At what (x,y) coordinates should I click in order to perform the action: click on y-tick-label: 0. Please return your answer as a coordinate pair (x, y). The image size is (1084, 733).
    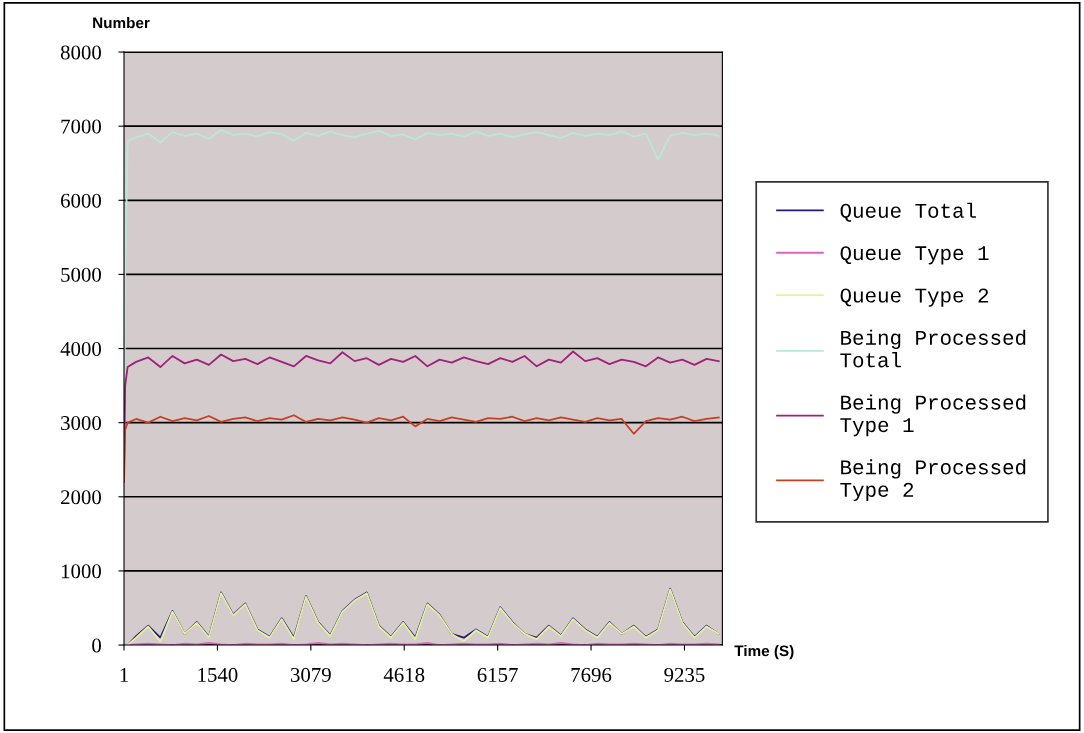
    Looking at the image, I should click on (96, 645).